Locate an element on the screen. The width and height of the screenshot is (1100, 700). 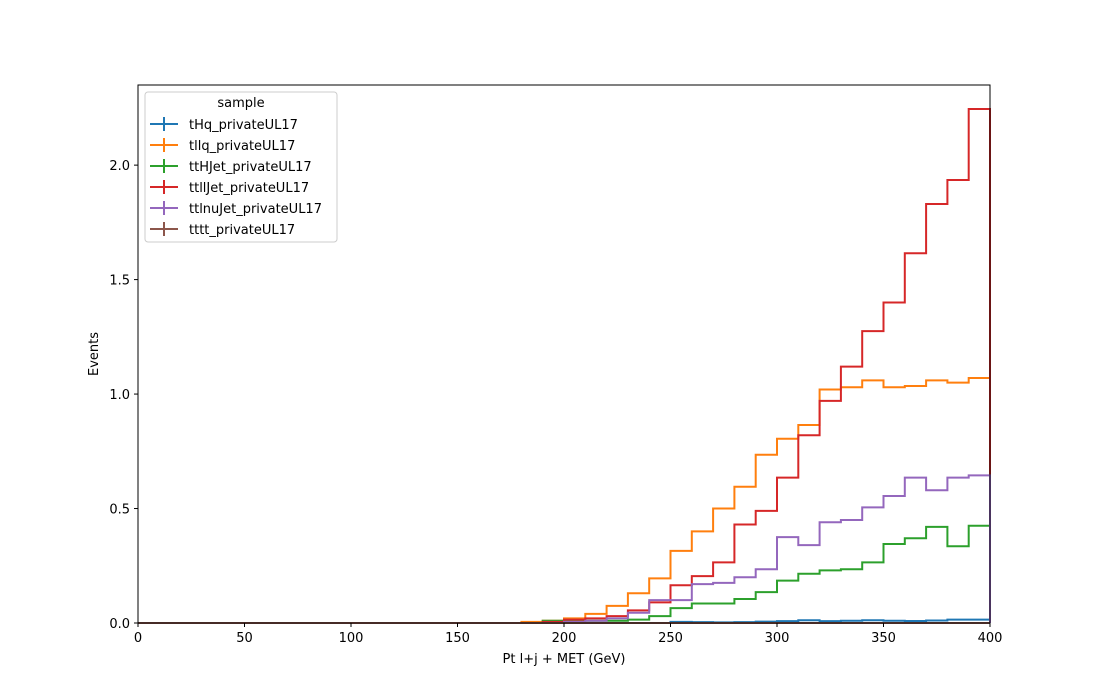
y-axis-label: Events is located at coordinates (94, 354).